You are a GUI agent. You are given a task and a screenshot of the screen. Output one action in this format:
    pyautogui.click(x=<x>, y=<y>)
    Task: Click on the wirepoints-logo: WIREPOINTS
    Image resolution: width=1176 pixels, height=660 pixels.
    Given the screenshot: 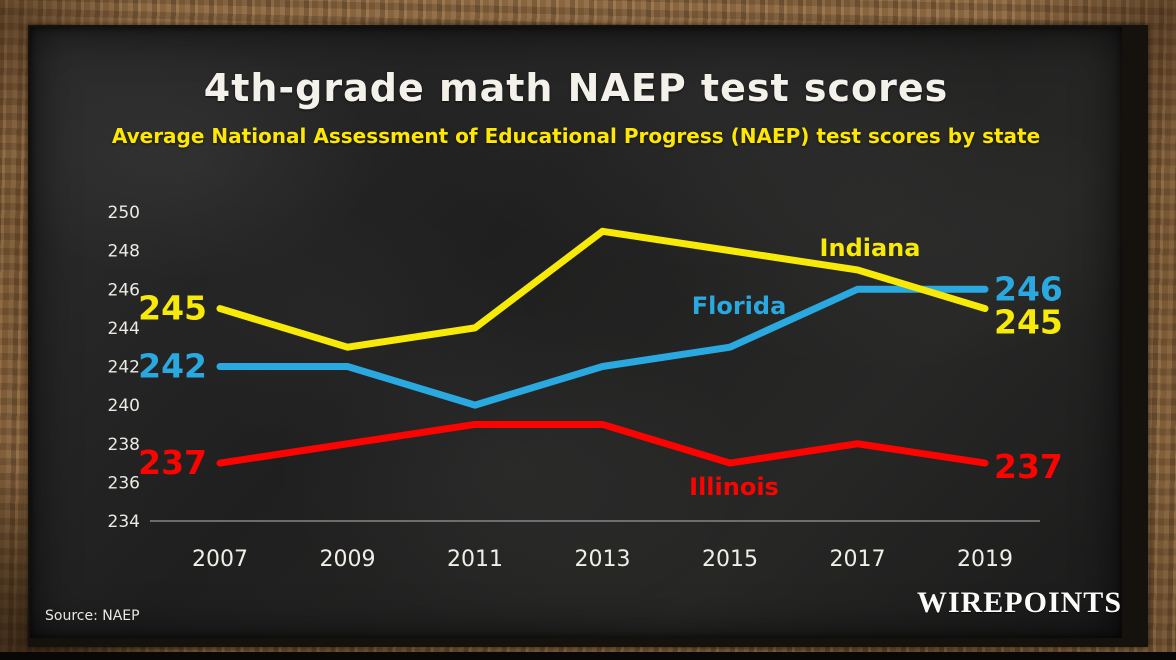 What is the action you would take?
    pyautogui.click(x=1019, y=602)
    